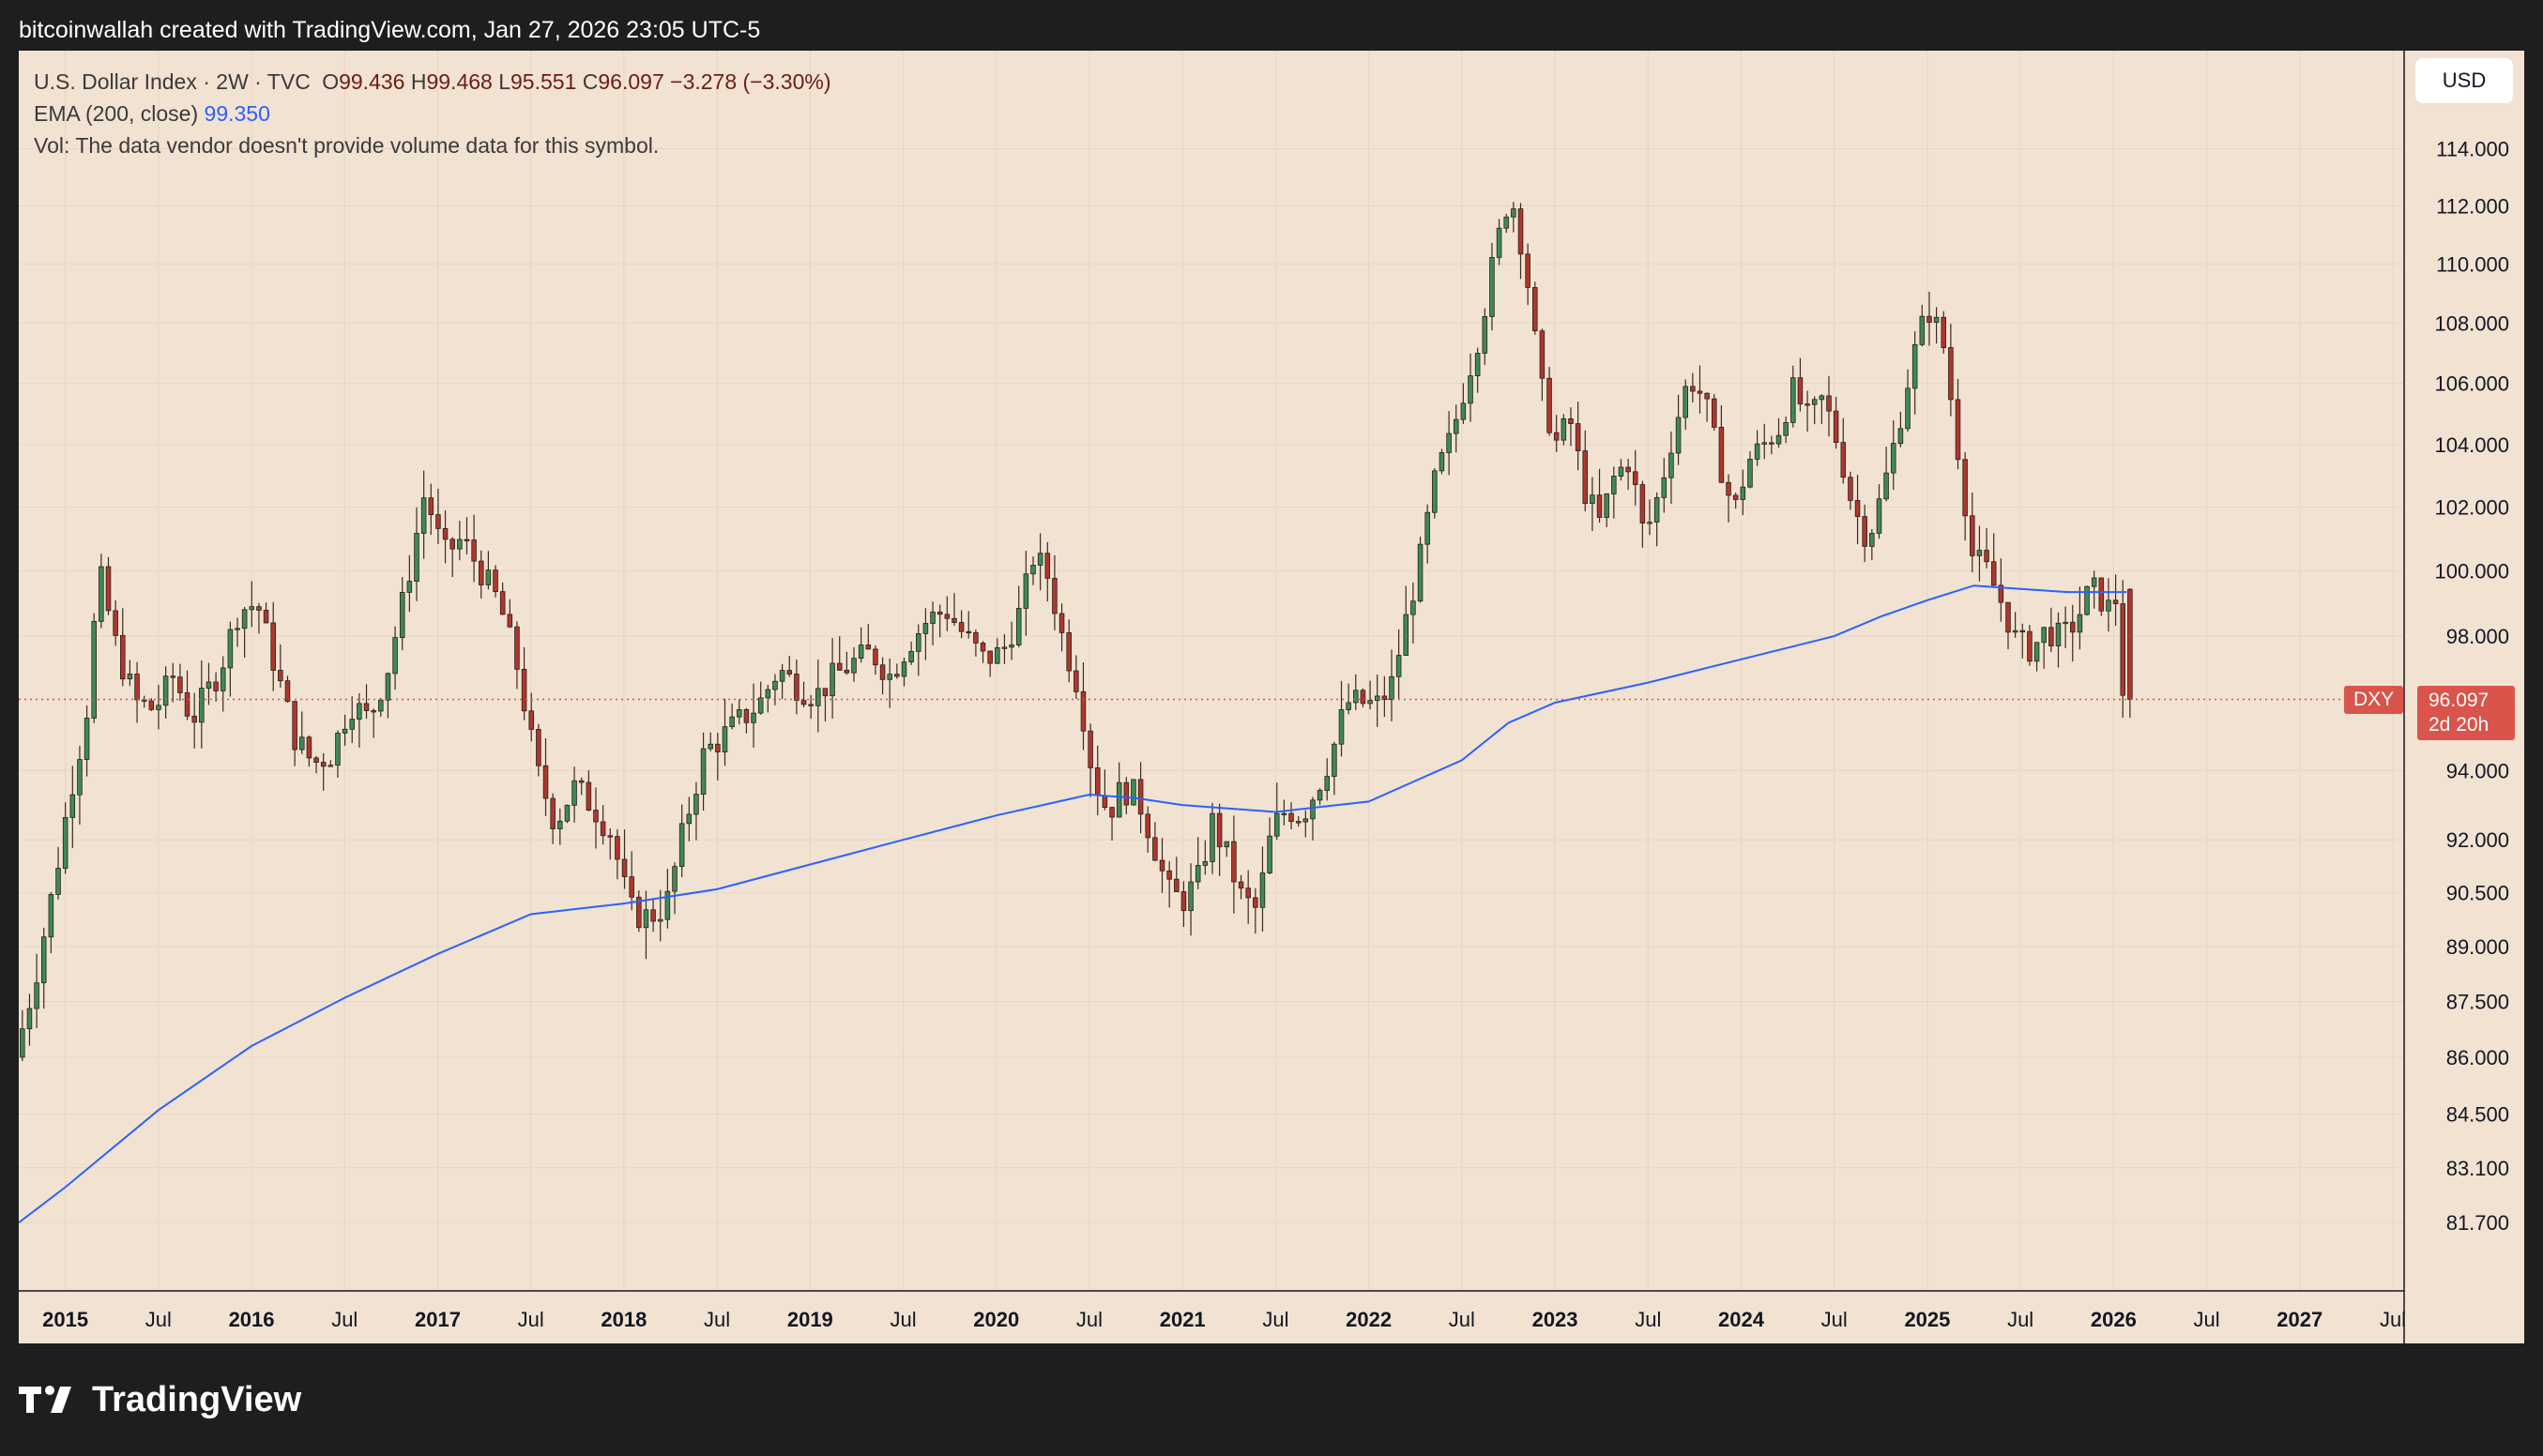  Describe the element at coordinates (2464, 80) in the screenshot. I see `currency-selector: USD` at that location.